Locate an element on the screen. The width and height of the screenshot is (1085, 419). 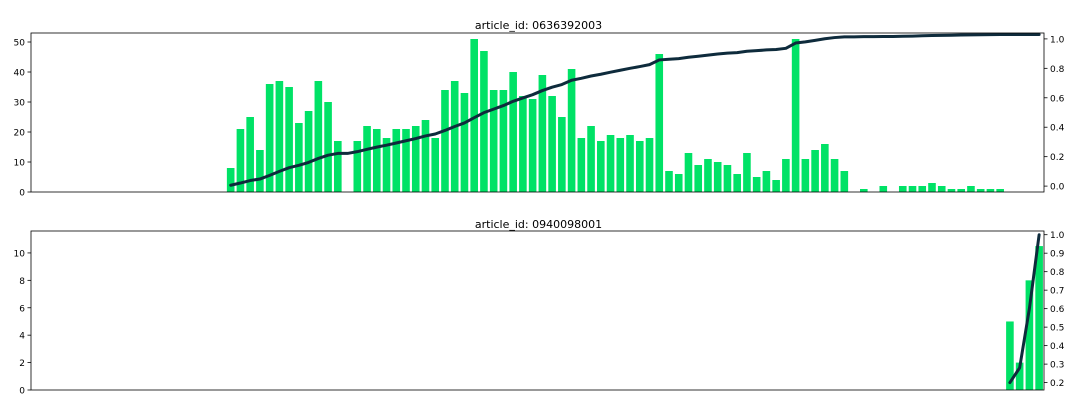
y2-tick-label: 0.0 is located at coordinates (1057, 188).